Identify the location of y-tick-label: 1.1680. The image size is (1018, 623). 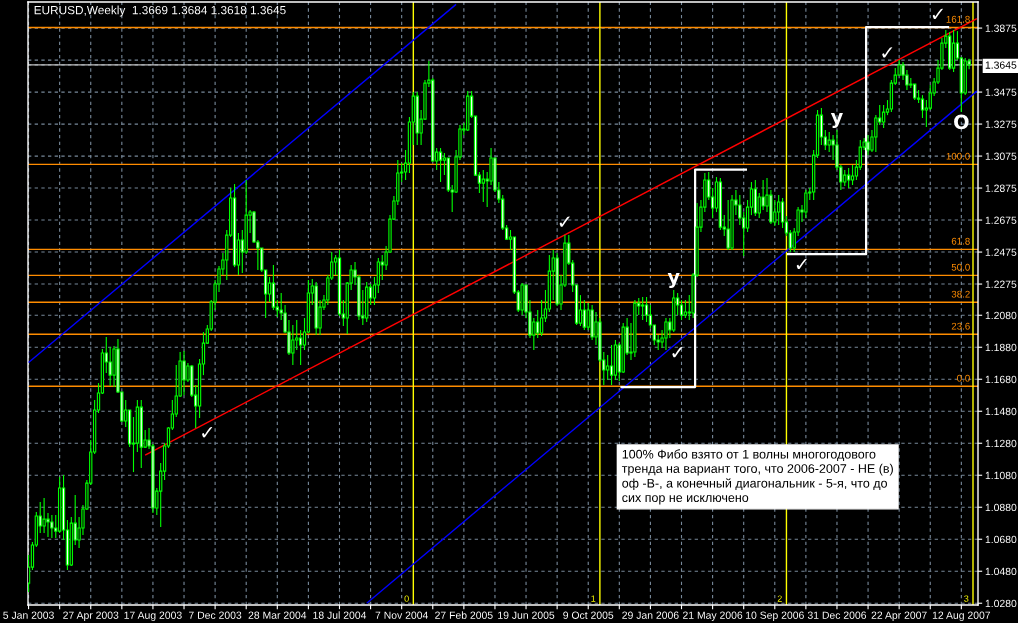
(1001, 379).